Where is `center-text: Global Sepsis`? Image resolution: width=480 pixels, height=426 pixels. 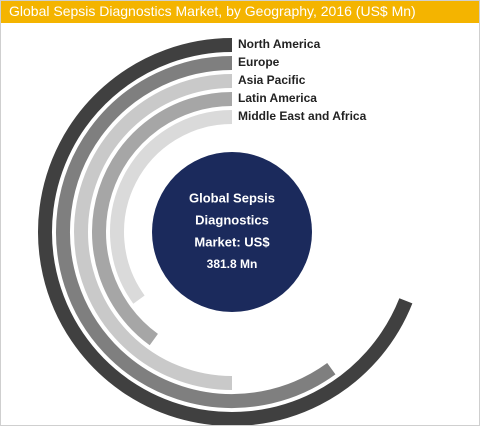 center-text: Global Sepsis is located at coordinates (232, 197).